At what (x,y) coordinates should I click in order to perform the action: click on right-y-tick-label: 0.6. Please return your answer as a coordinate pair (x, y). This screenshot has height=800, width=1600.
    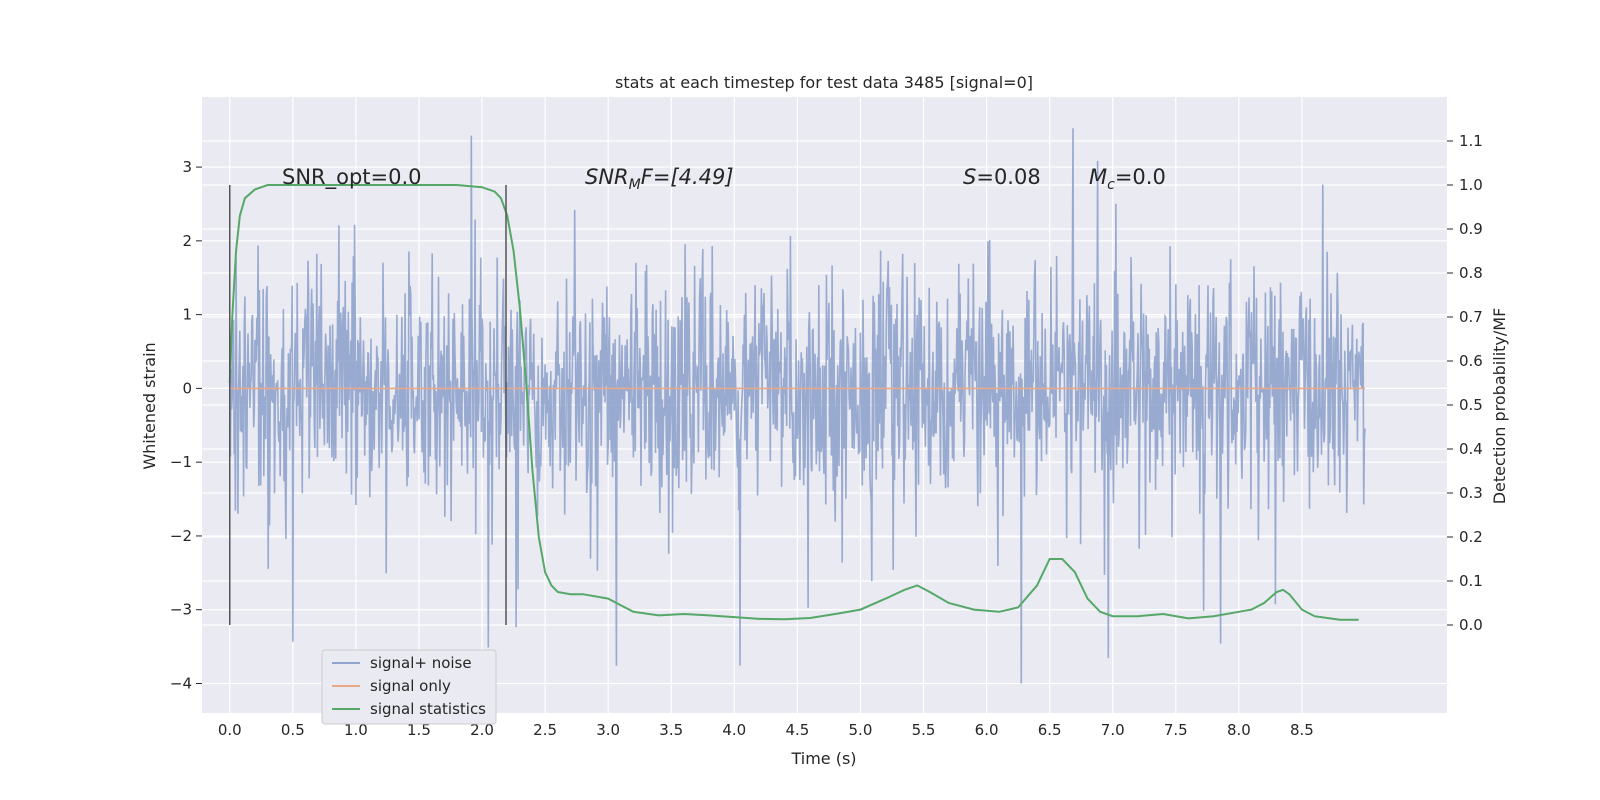
    Looking at the image, I should click on (1471, 361).